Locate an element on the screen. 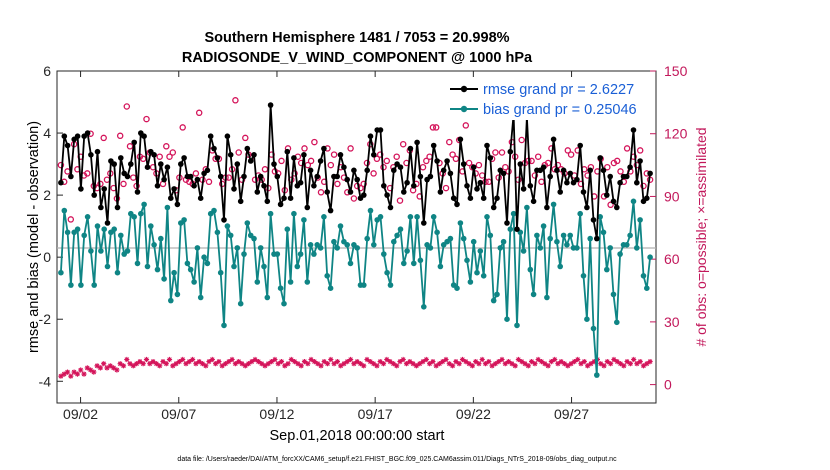 This screenshot has width=830, height=470. y-tick-label-left: 0 is located at coordinates (47, 257).